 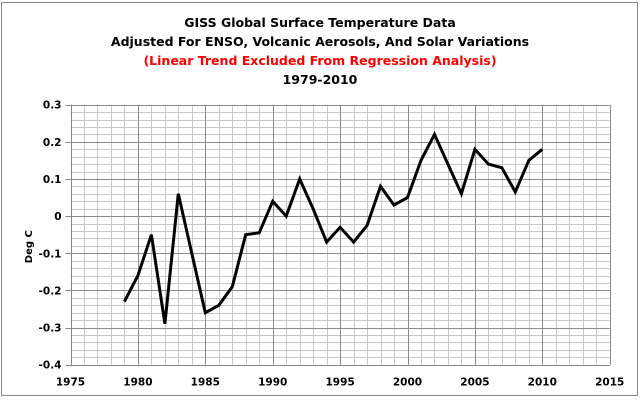 I want to click on x-tick-label: 1980, so click(x=137, y=383).